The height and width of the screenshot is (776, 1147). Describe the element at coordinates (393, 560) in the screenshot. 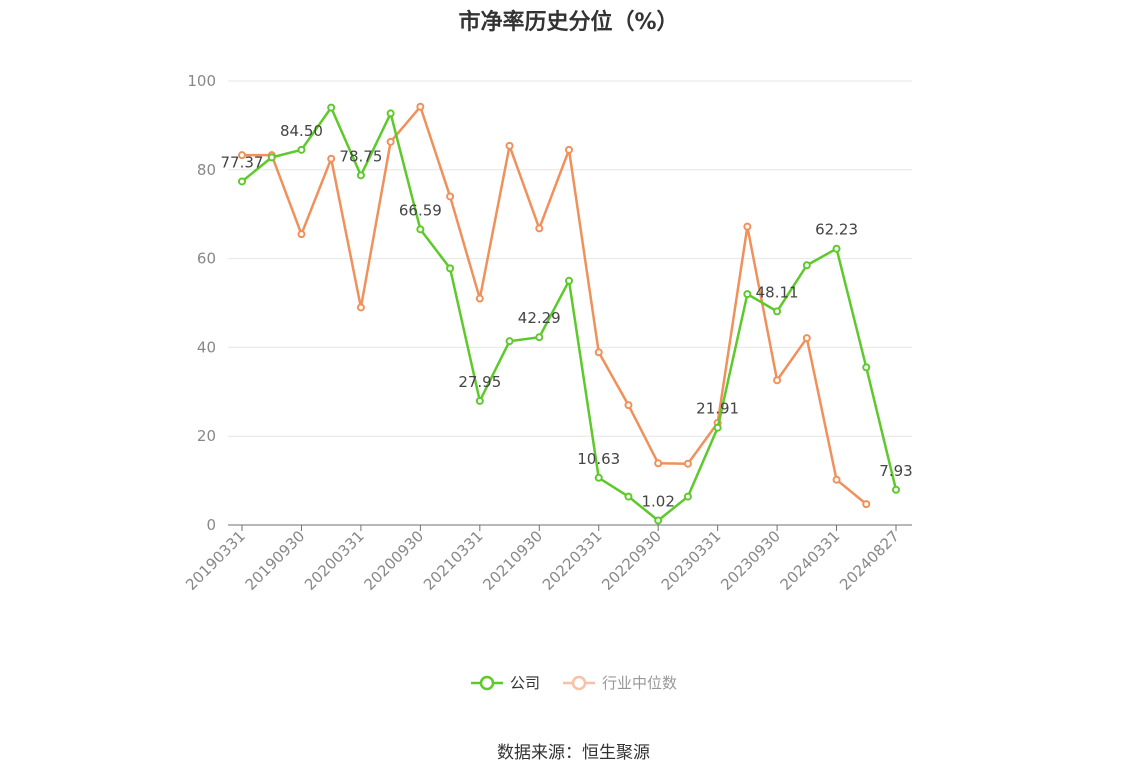

I see `x-tick-label-20200930: 20200930` at that location.